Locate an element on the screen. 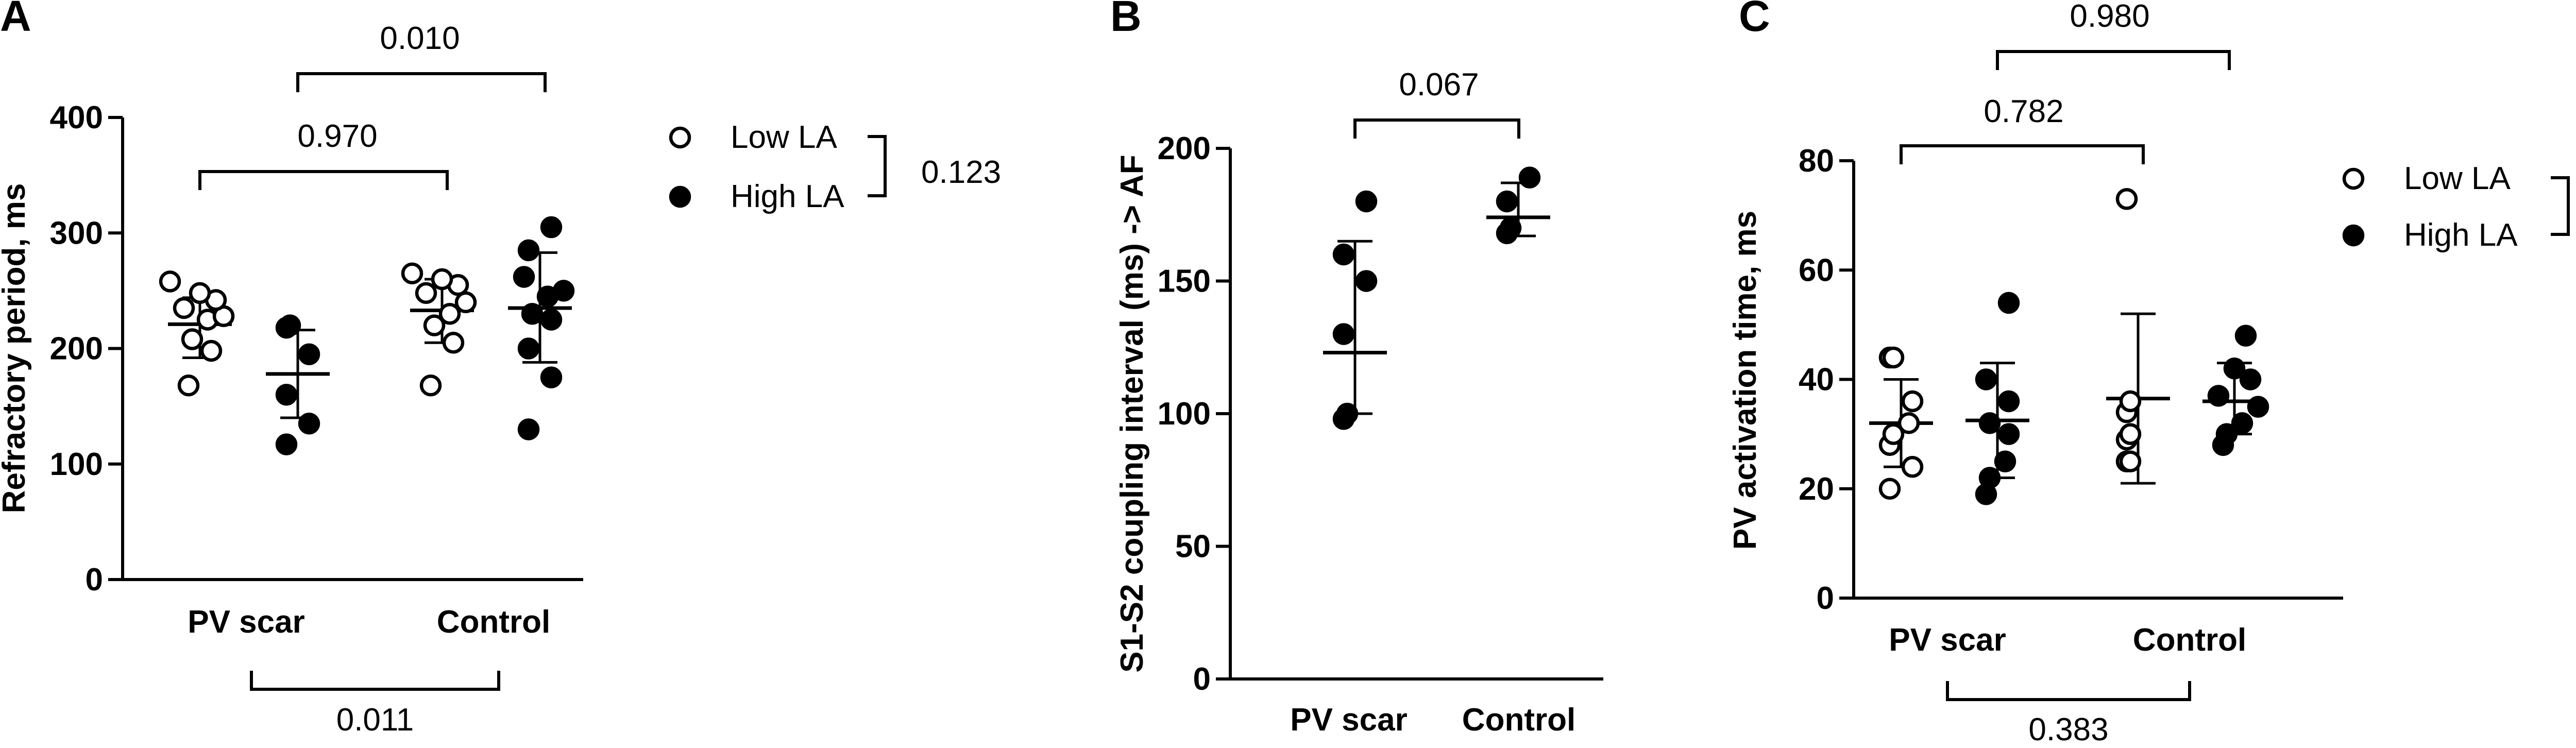 The width and height of the screenshot is (2576, 748). y-tick-label: 300 is located at coordinates (76, 233).